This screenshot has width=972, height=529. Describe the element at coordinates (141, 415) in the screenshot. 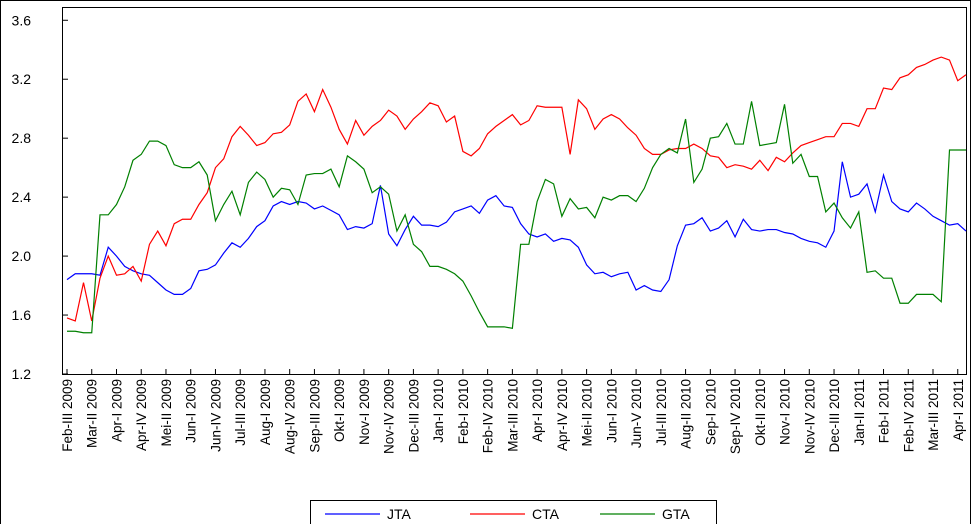

I see `x-tick-label: Apr-IV 2009` at that location.